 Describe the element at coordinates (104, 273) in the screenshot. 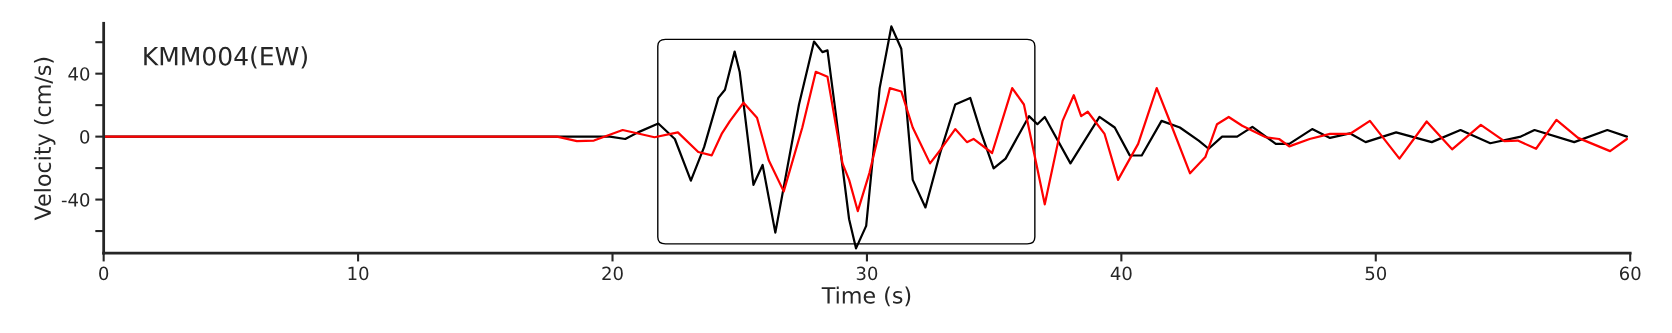

I see `x-tick-label: 0` at that location.